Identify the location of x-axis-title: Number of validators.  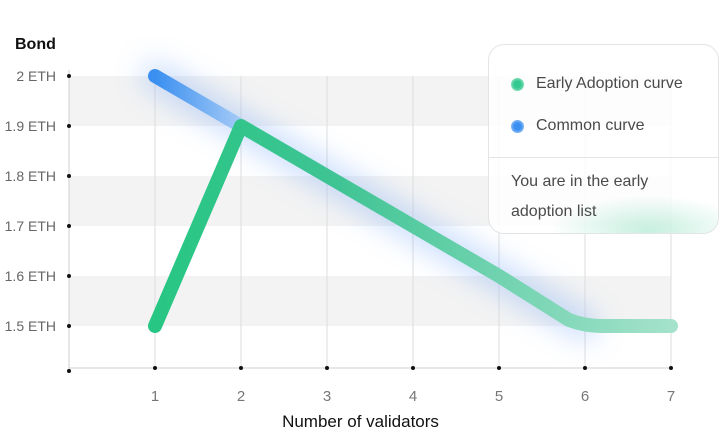
(360, 422).